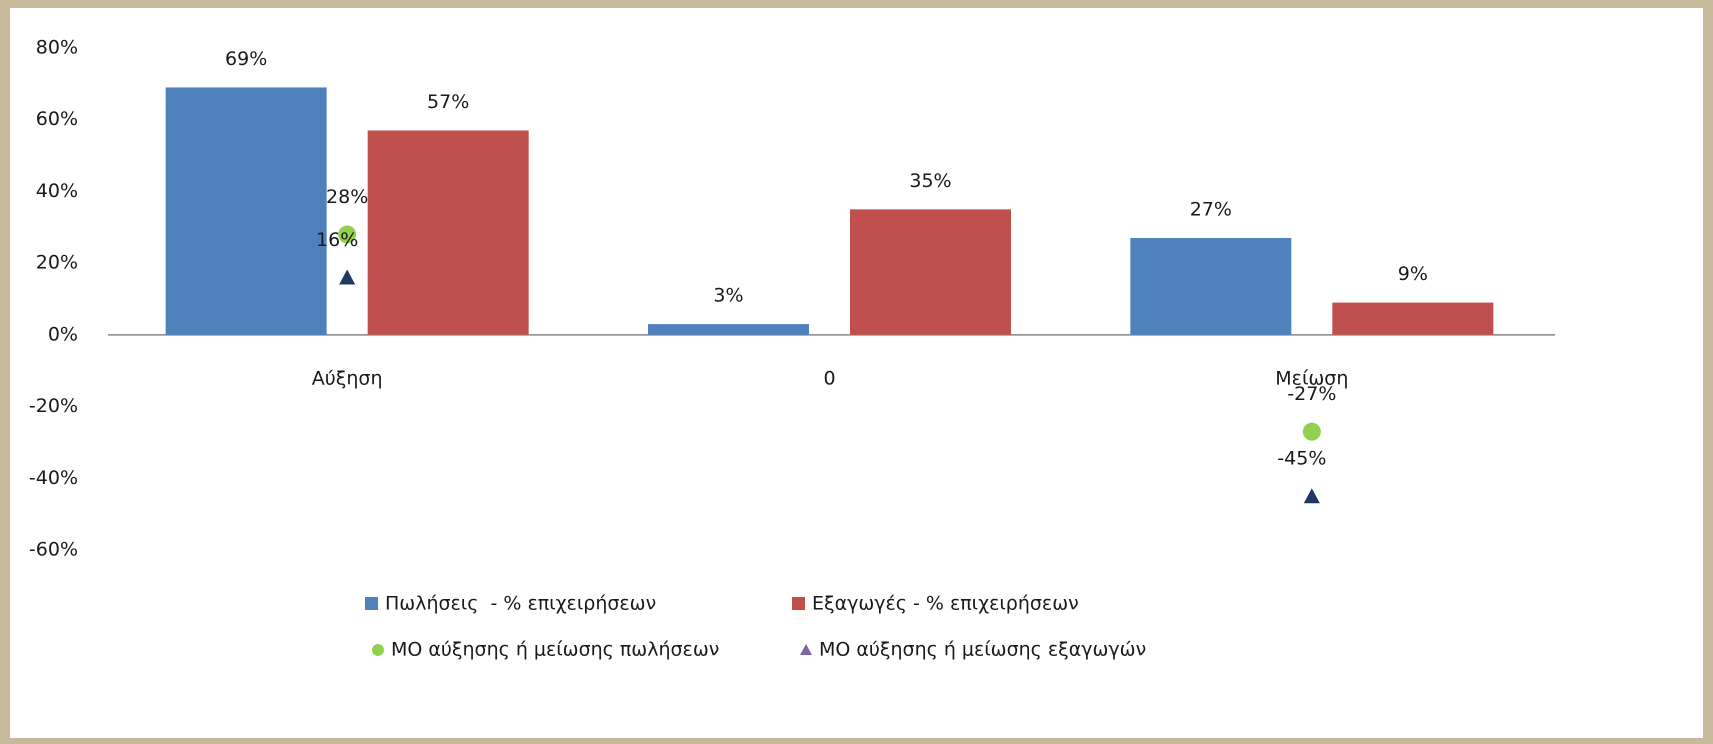 The image size is (1713, 744). I want to click on legend-label: ΜΟ αύξησης ή μείωσης πωλήσεων, so click(555, 650).